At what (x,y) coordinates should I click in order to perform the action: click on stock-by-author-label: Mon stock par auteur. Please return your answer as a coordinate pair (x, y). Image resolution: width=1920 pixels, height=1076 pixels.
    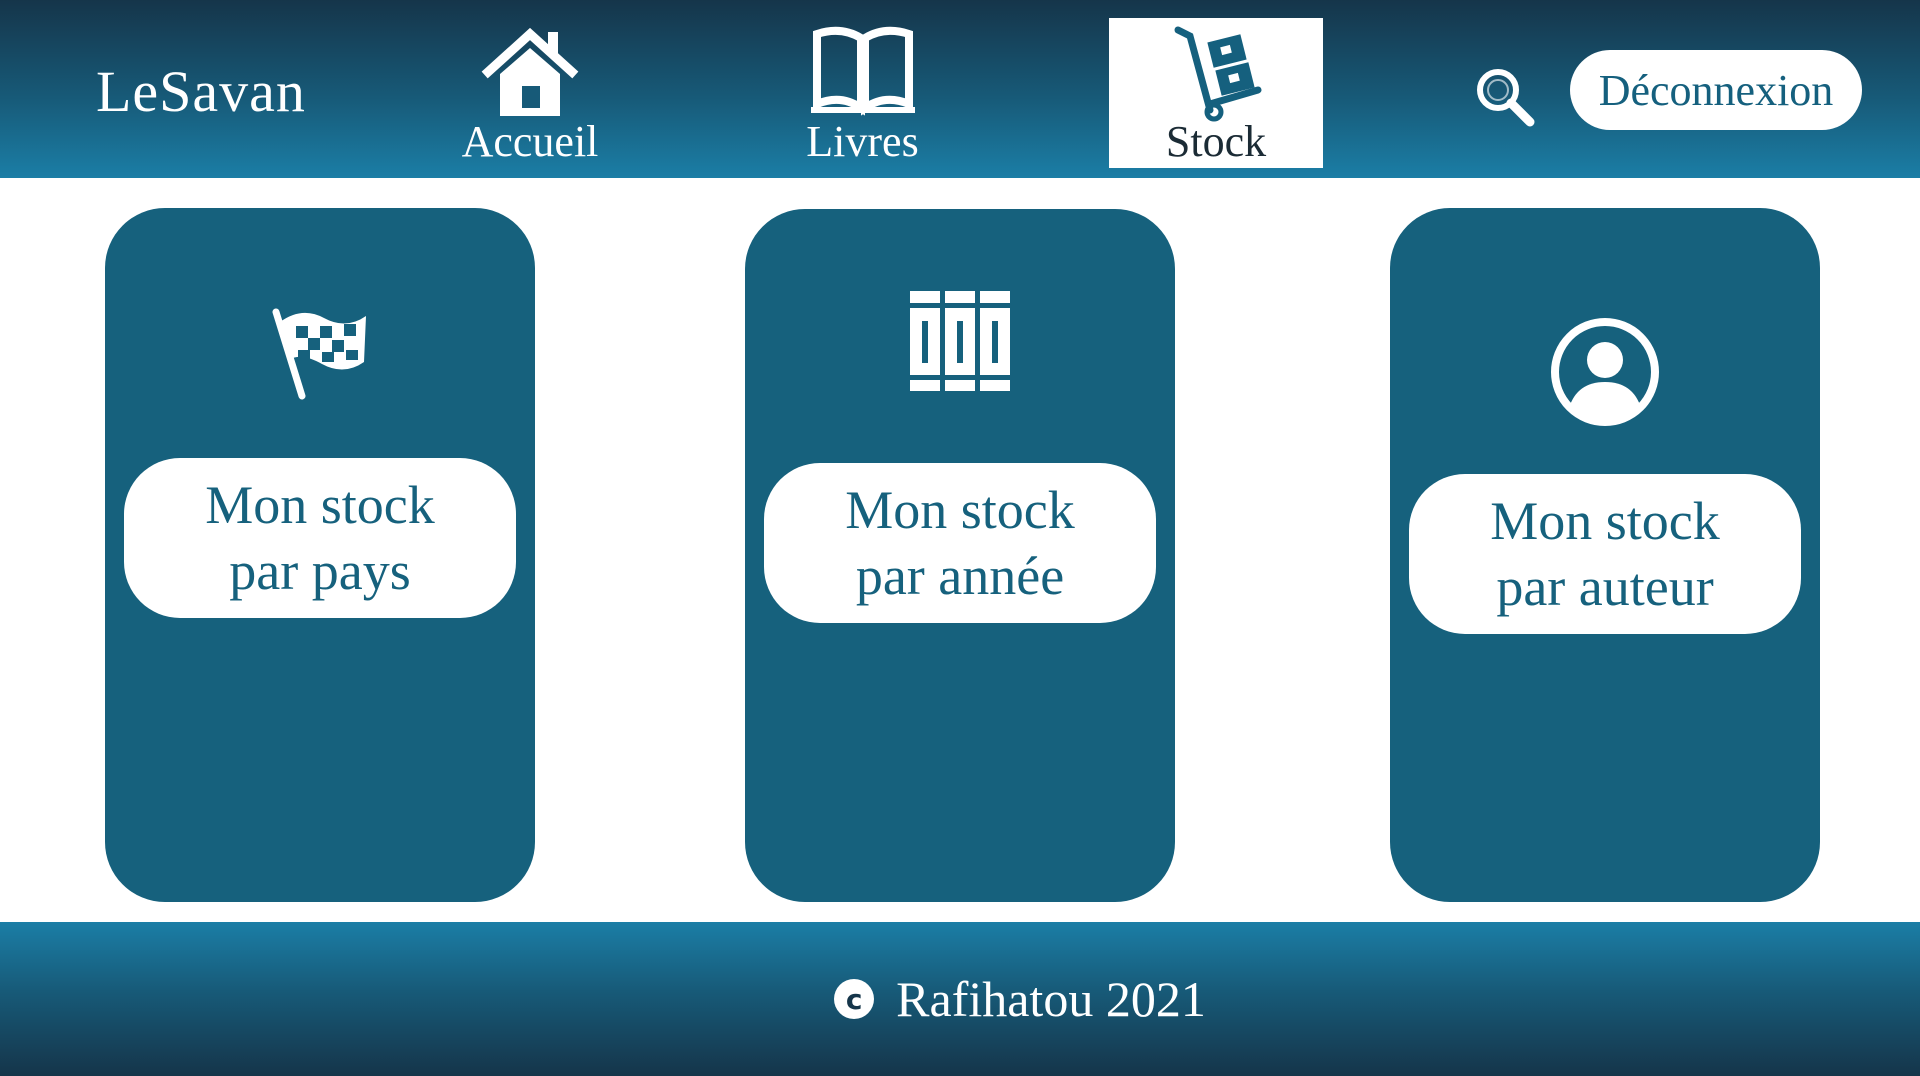
    Looking at the image, I should click on (1605, 554).